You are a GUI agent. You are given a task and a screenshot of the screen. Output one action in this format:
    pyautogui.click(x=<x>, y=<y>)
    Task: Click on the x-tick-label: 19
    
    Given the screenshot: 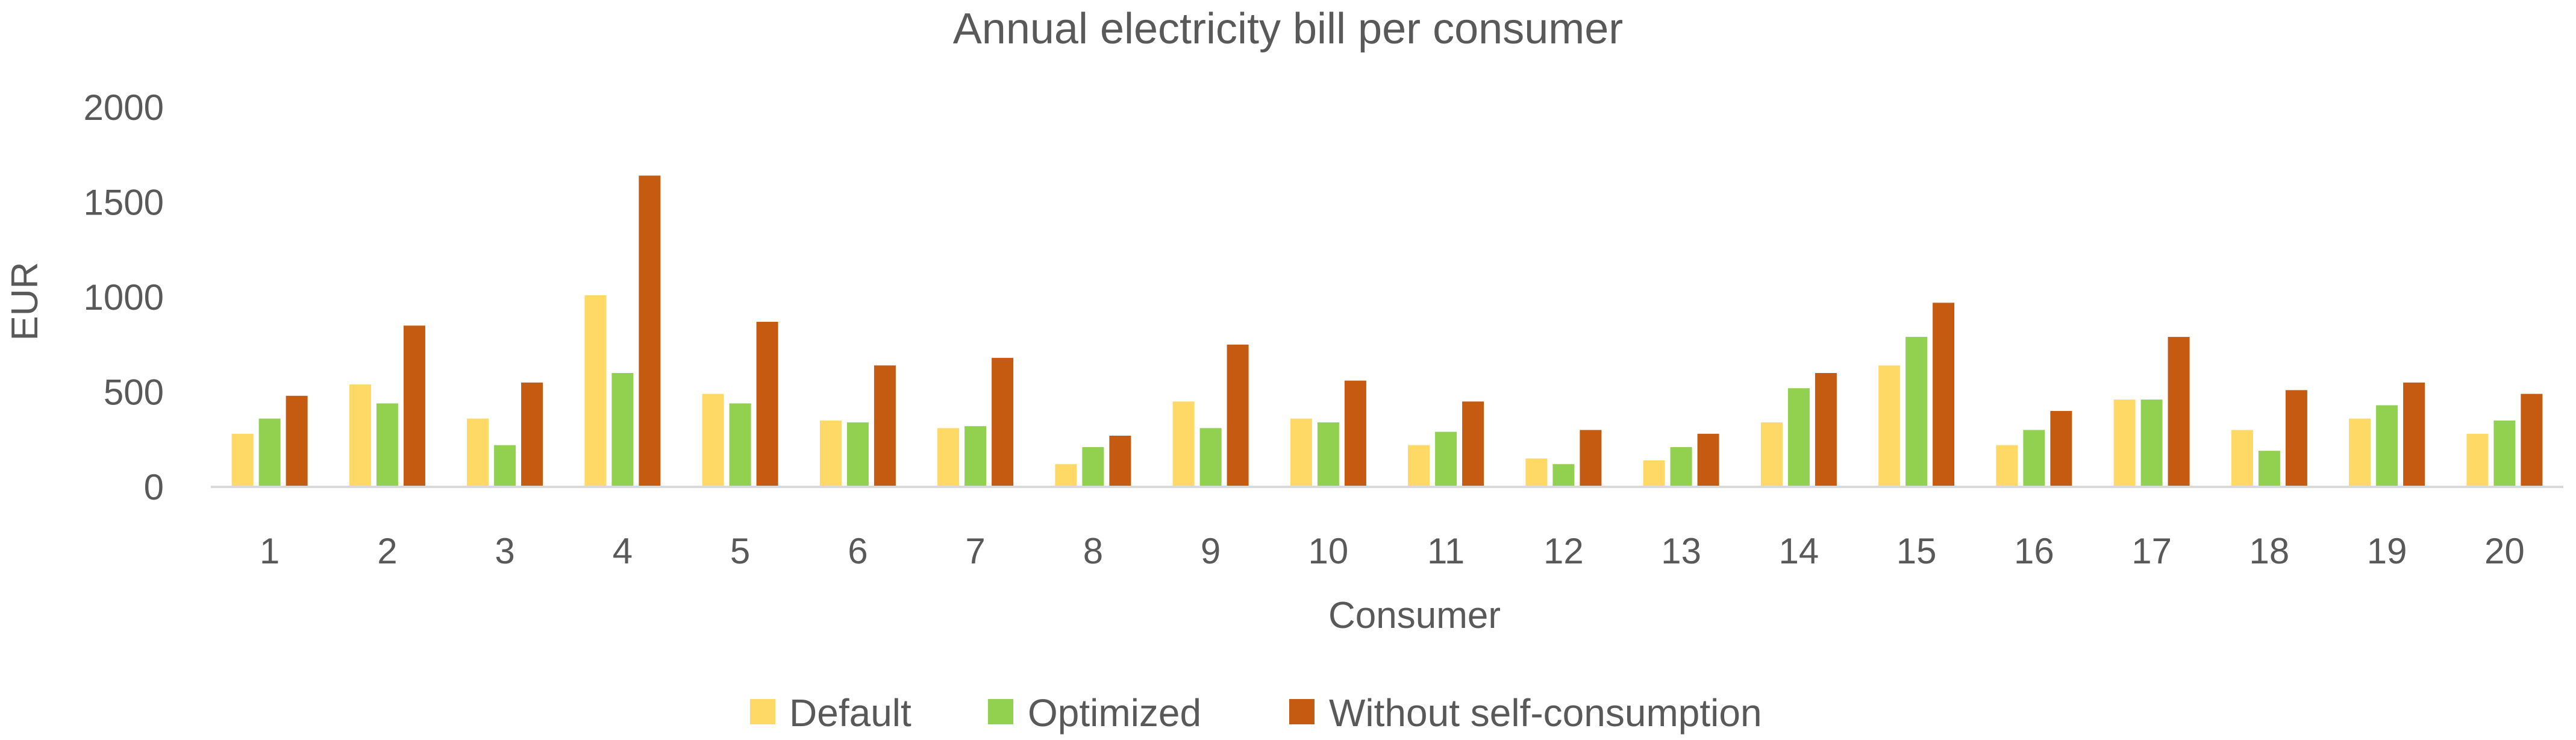 What is the action you would take?
    pyautogui.click(x=2387, y=551)
    